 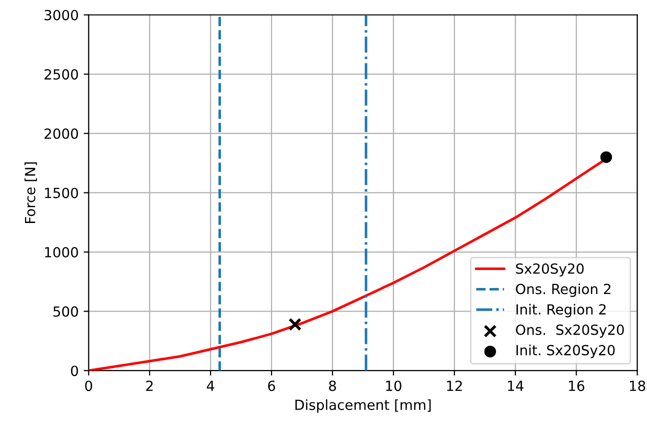 What do you see at coordinates (61, 74) in the screenshot?
I see `y-tick-label: 2500` at bounding box center [61, 74].